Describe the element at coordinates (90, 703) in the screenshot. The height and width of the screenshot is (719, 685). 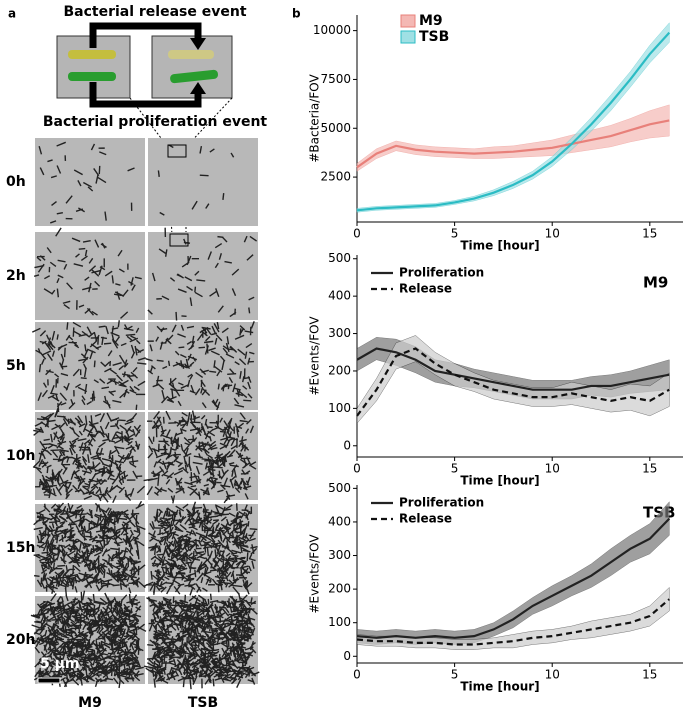
I see `column-label: M9` at that location.